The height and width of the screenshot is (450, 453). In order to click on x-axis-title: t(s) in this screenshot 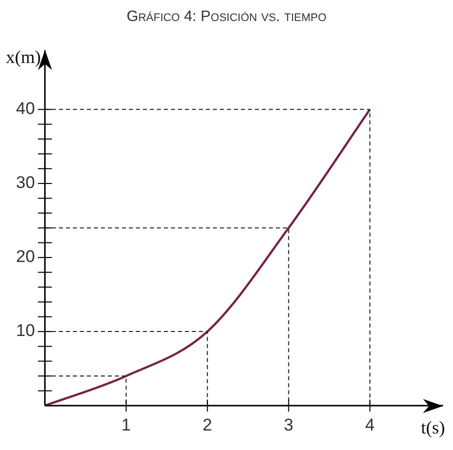, I will do `click(433, 427)`.